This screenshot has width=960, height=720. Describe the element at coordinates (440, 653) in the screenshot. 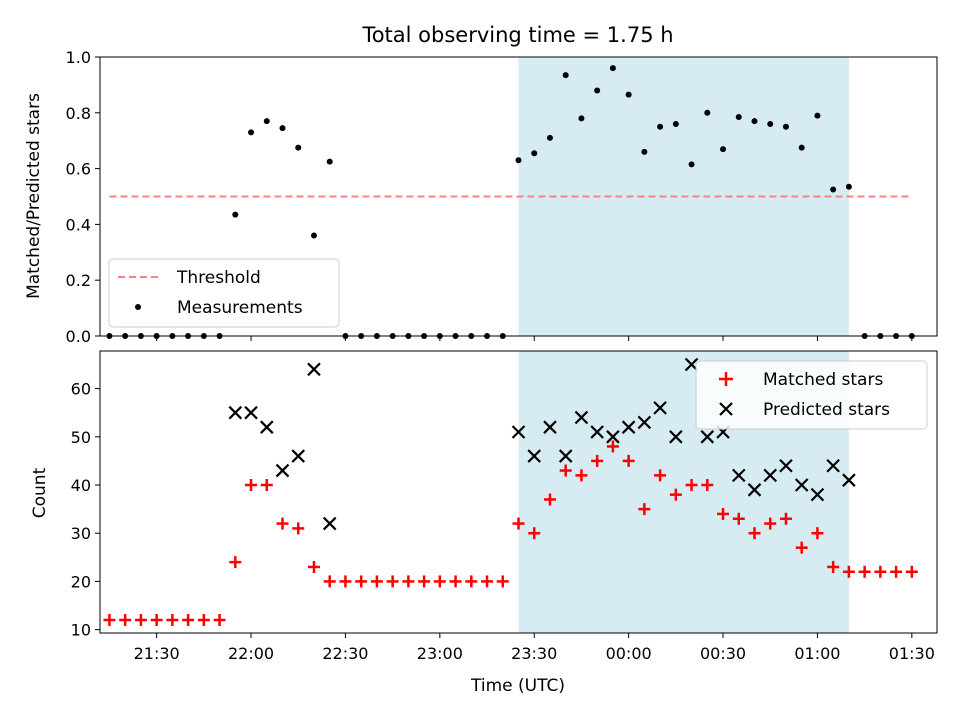

I see `x-tick-label: 23:00` at that location.